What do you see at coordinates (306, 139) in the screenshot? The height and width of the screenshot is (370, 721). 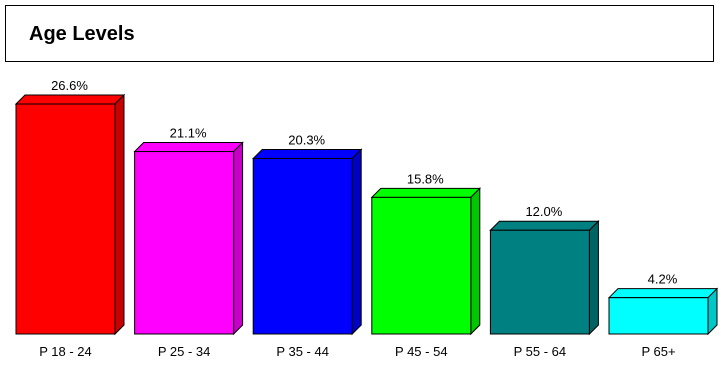 I see `data-label: 20.3%` at bounding box center [306, 139].